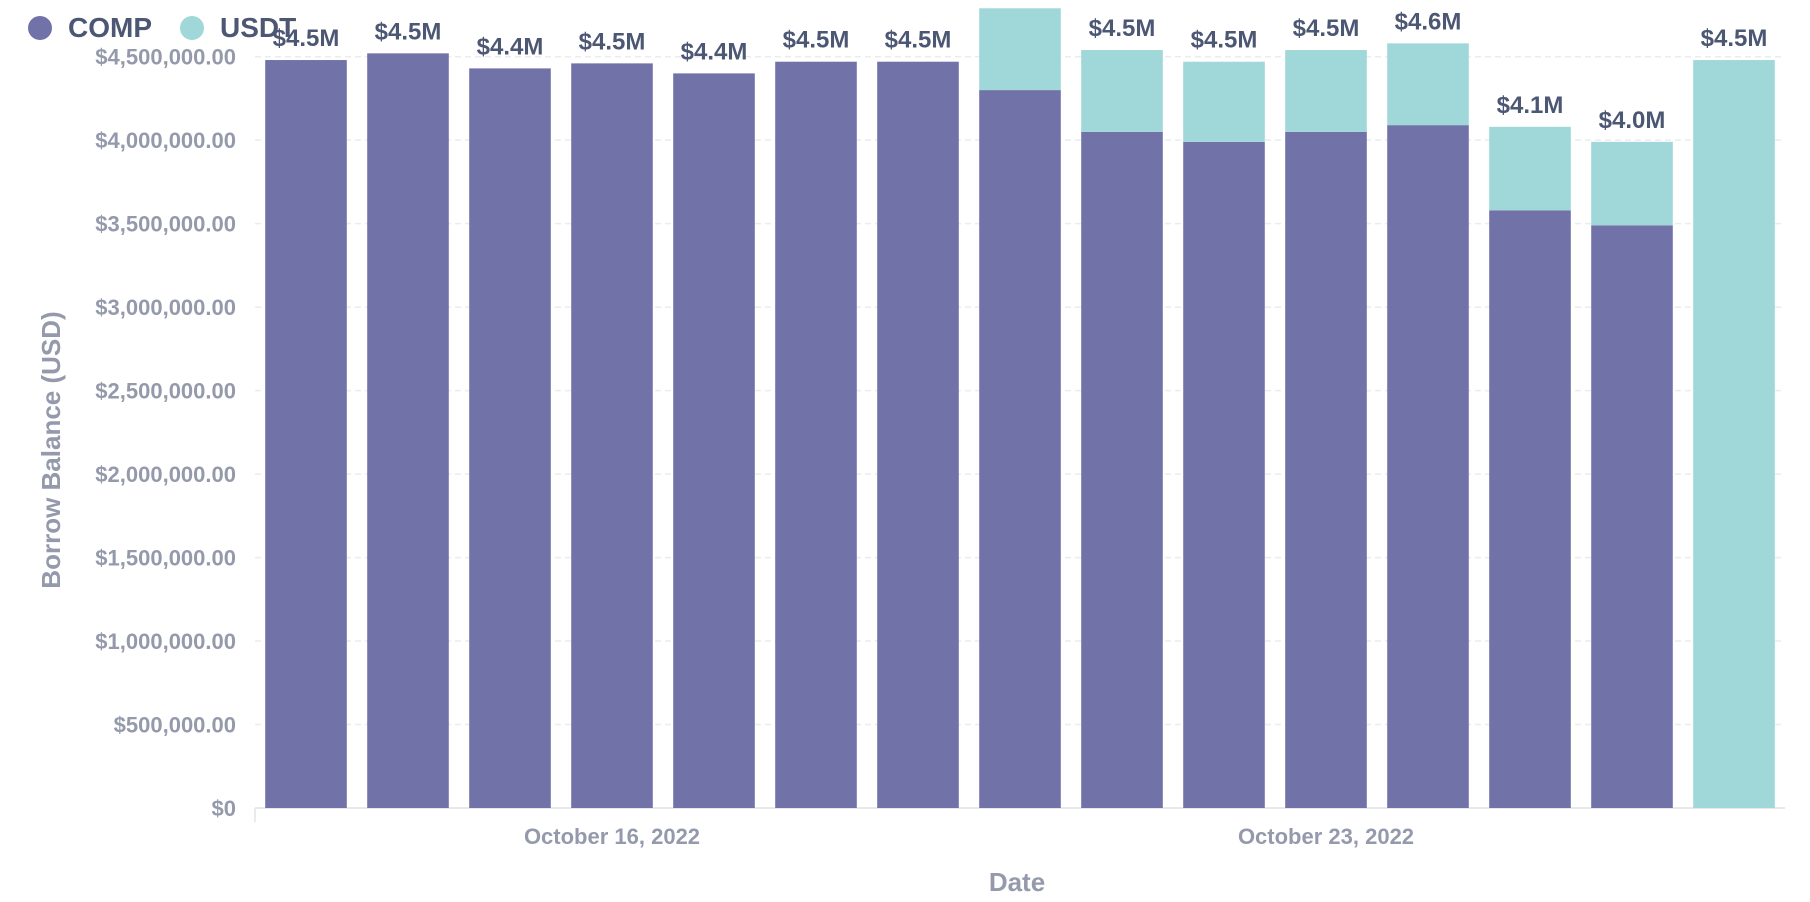  I want to click on x-axis-title: Date, so click(1017, 882).